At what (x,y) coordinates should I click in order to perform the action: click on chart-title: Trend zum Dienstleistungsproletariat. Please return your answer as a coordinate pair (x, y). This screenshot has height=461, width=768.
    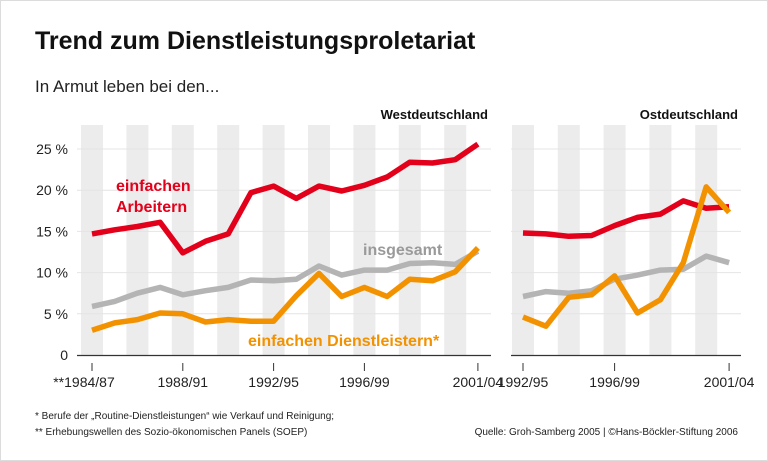
    Looking at the image, I should click on (255, 41).